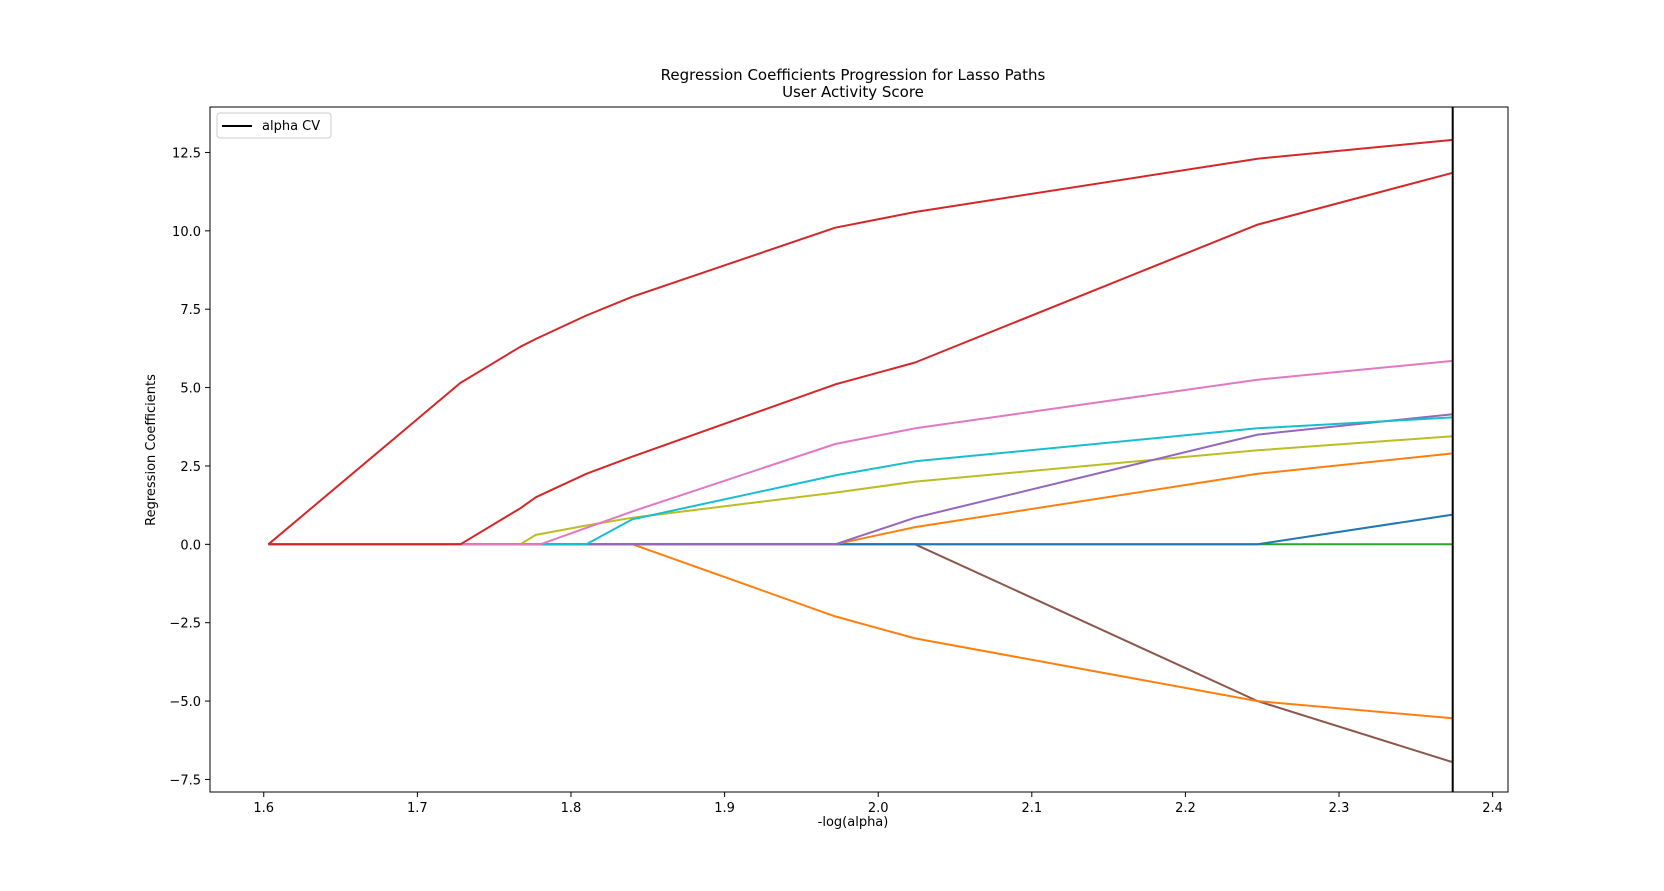 This screenshot has height=891, width=1664. I want to click on y-tick-label-3: 0.0, so click(190, 545).